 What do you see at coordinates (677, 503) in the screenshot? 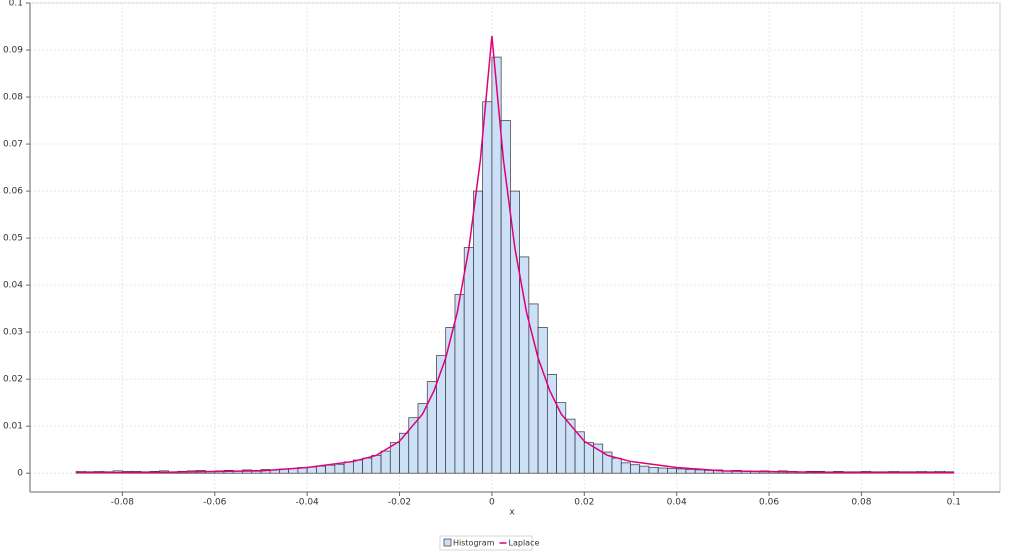
I see `x-tick-label: 0.04` at bounding box center [677, 503].